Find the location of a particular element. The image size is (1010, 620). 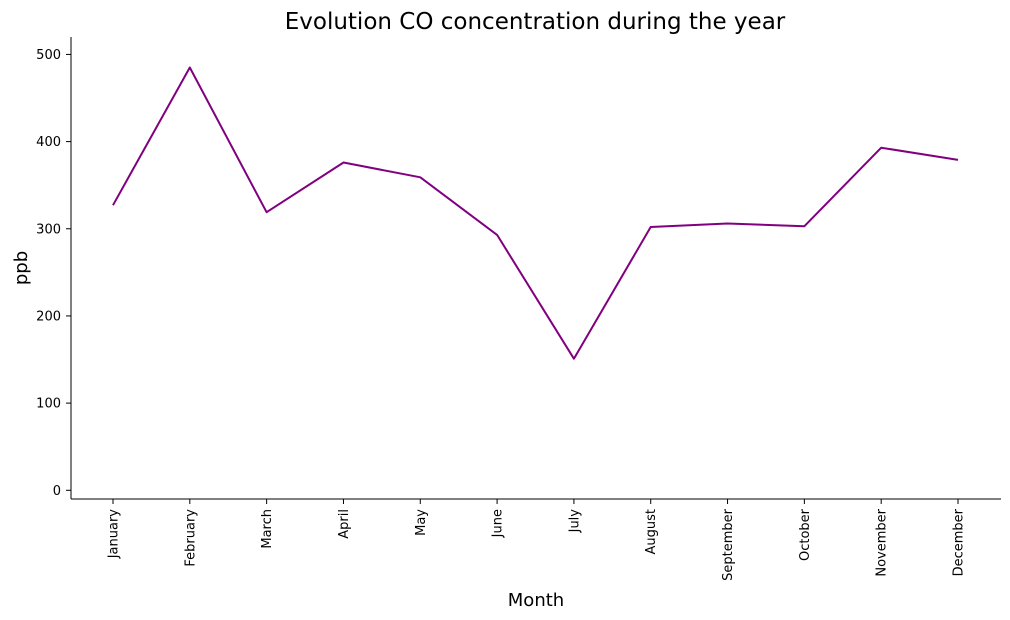

y-tick-label: 400 is located at coordinates (48, 142).